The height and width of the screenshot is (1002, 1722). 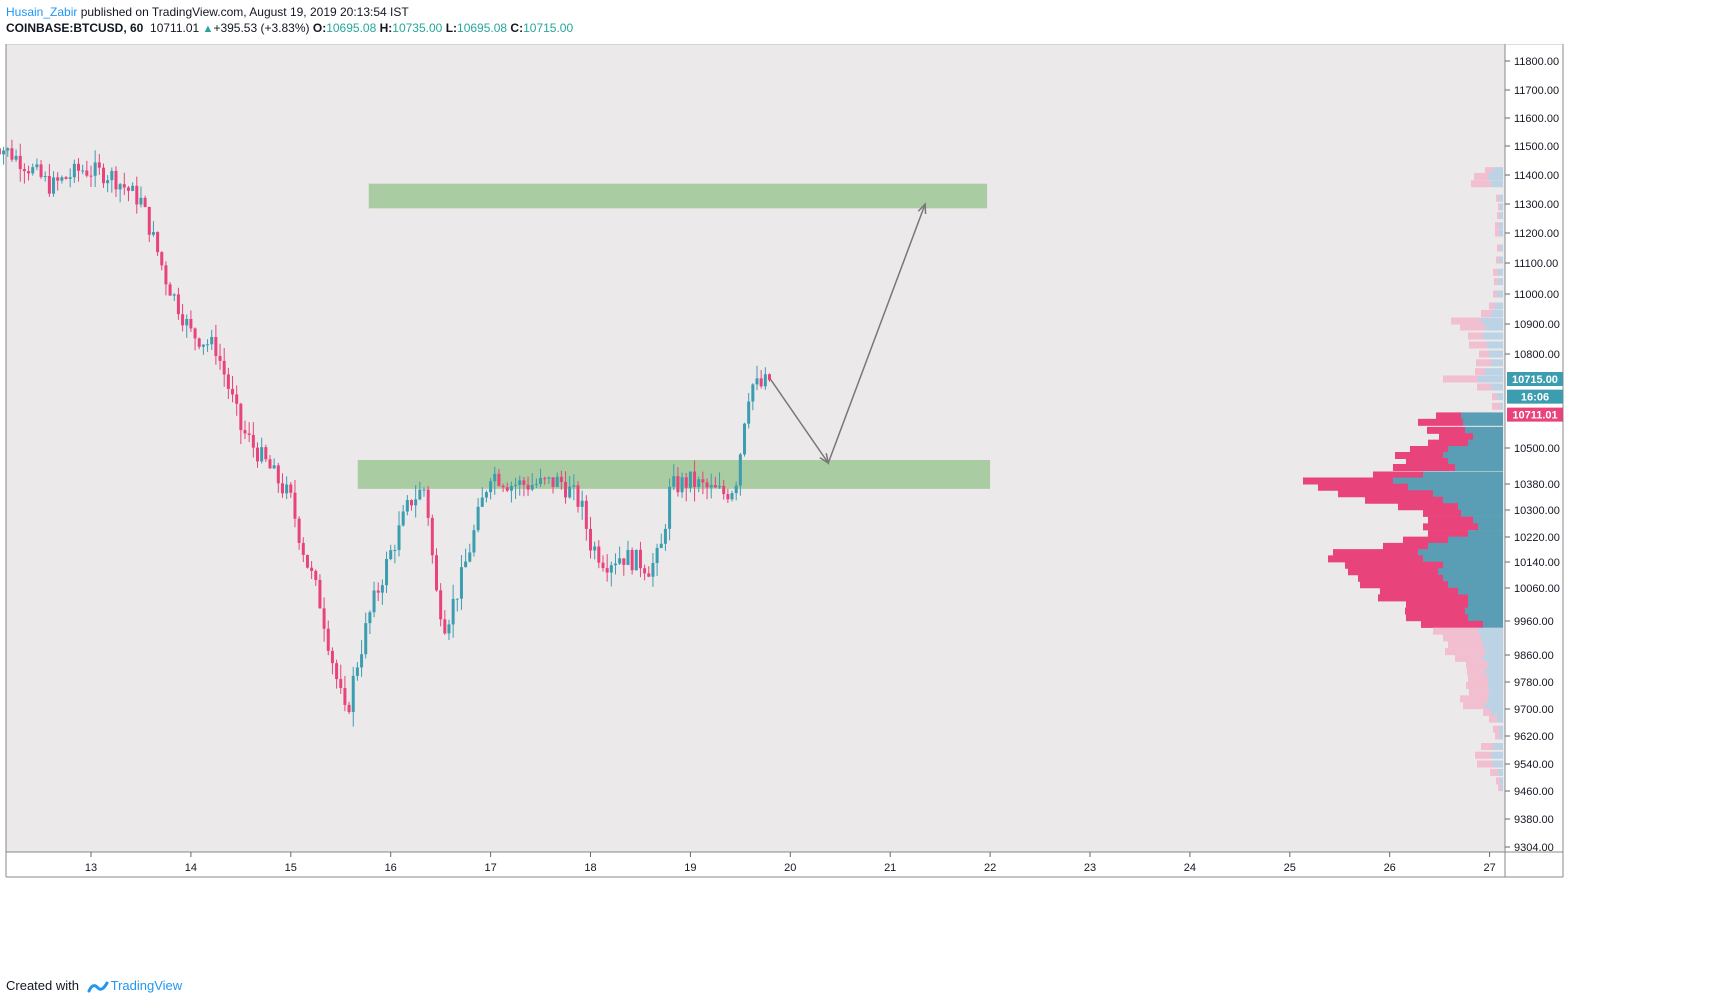 I want to click on y-tick-label-3: 11500.00, so click(x=1536, y=147).